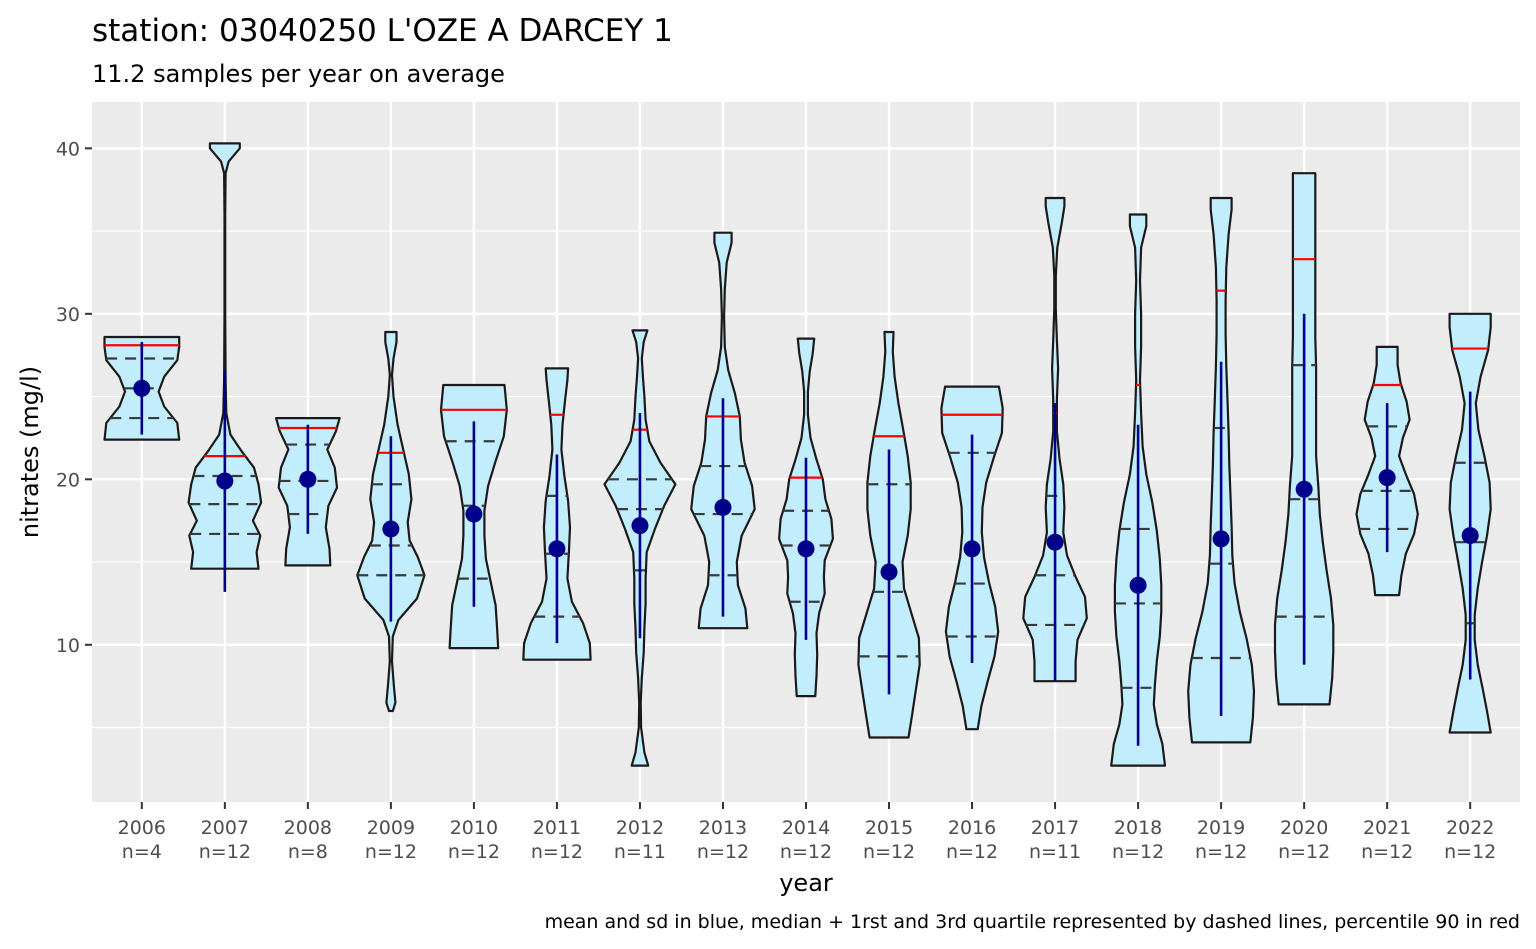  I want to click on mean-point-2014, so click(806, 549).